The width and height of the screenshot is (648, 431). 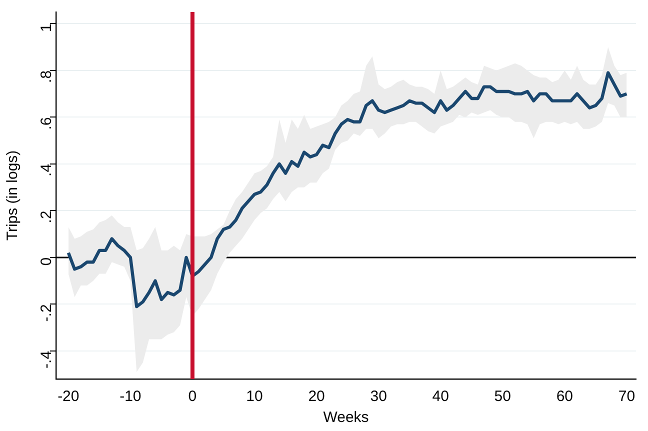 What do you see at coordinates (13, 195) in the screenshot?
I see `y-axis-title: Trips (in logs)` at bounding box center [13, 195].